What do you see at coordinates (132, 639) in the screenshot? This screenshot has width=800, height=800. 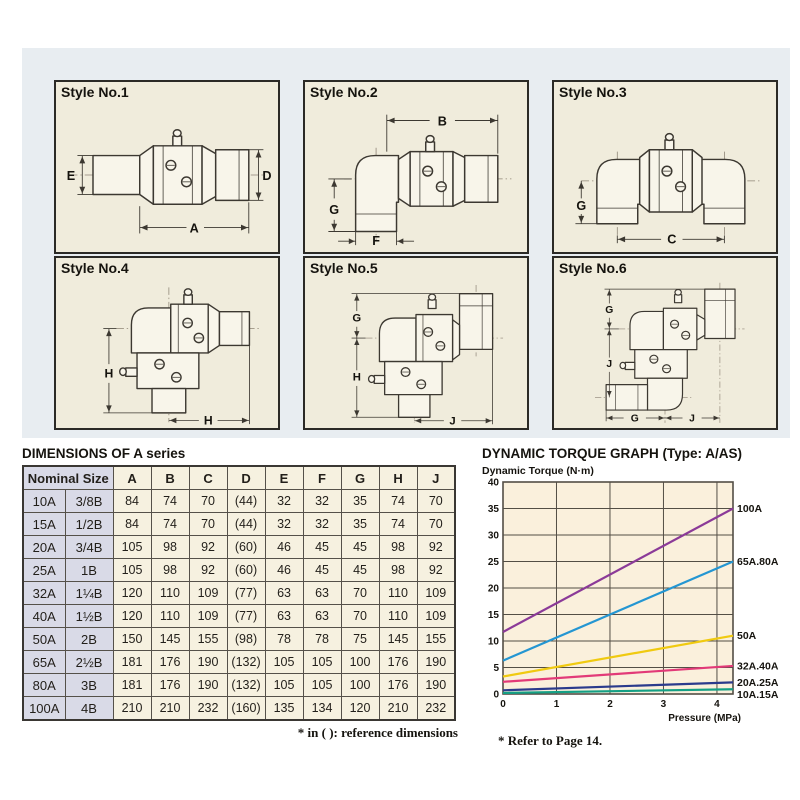 I see `value-cell: 150` at bounding box center [132, 639].